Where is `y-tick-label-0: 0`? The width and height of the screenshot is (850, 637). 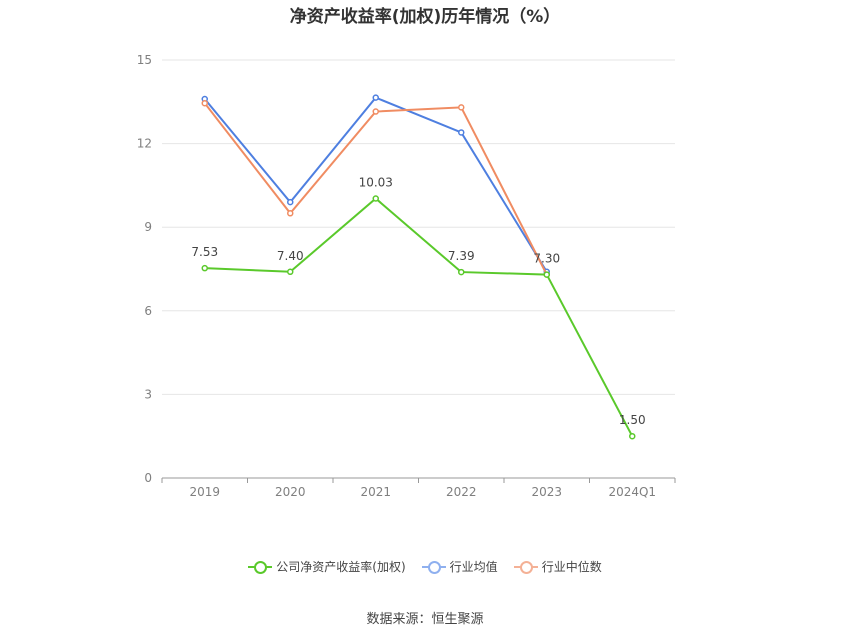 y-tick-label-0: 0 is located at coordinates (148, 478).